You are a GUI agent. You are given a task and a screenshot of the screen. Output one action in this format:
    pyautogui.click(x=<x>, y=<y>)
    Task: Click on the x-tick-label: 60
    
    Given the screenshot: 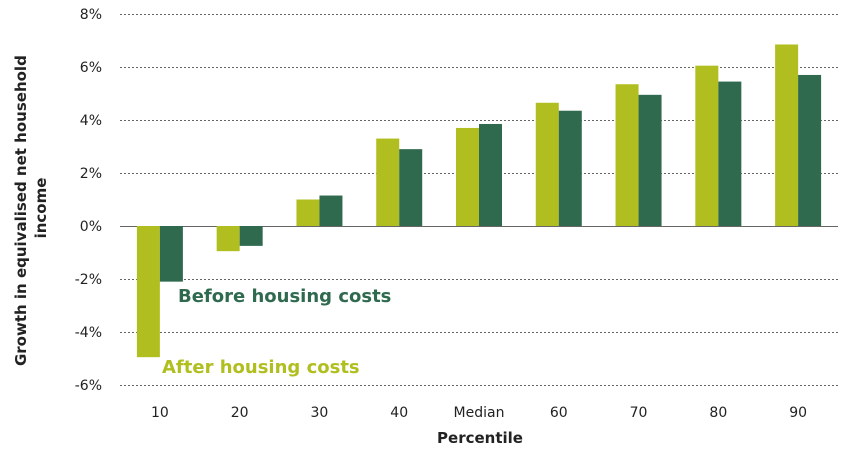 What is the action you would take?
    pyautogui.click(x=559, y=413)
    